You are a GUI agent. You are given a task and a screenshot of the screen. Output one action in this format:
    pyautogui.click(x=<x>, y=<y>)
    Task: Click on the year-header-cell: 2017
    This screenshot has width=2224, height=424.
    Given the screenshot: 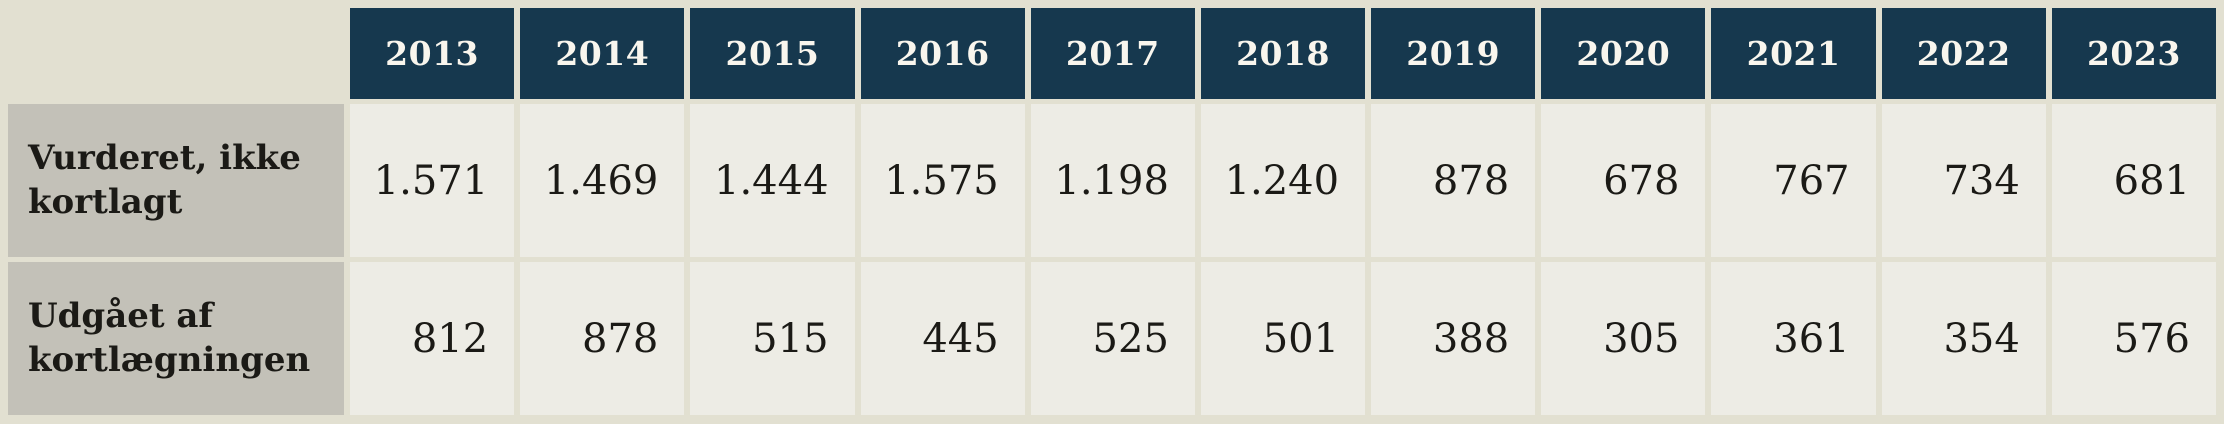 What is the action you would take?
    pyautogui.click(x=1112, y=53)
    